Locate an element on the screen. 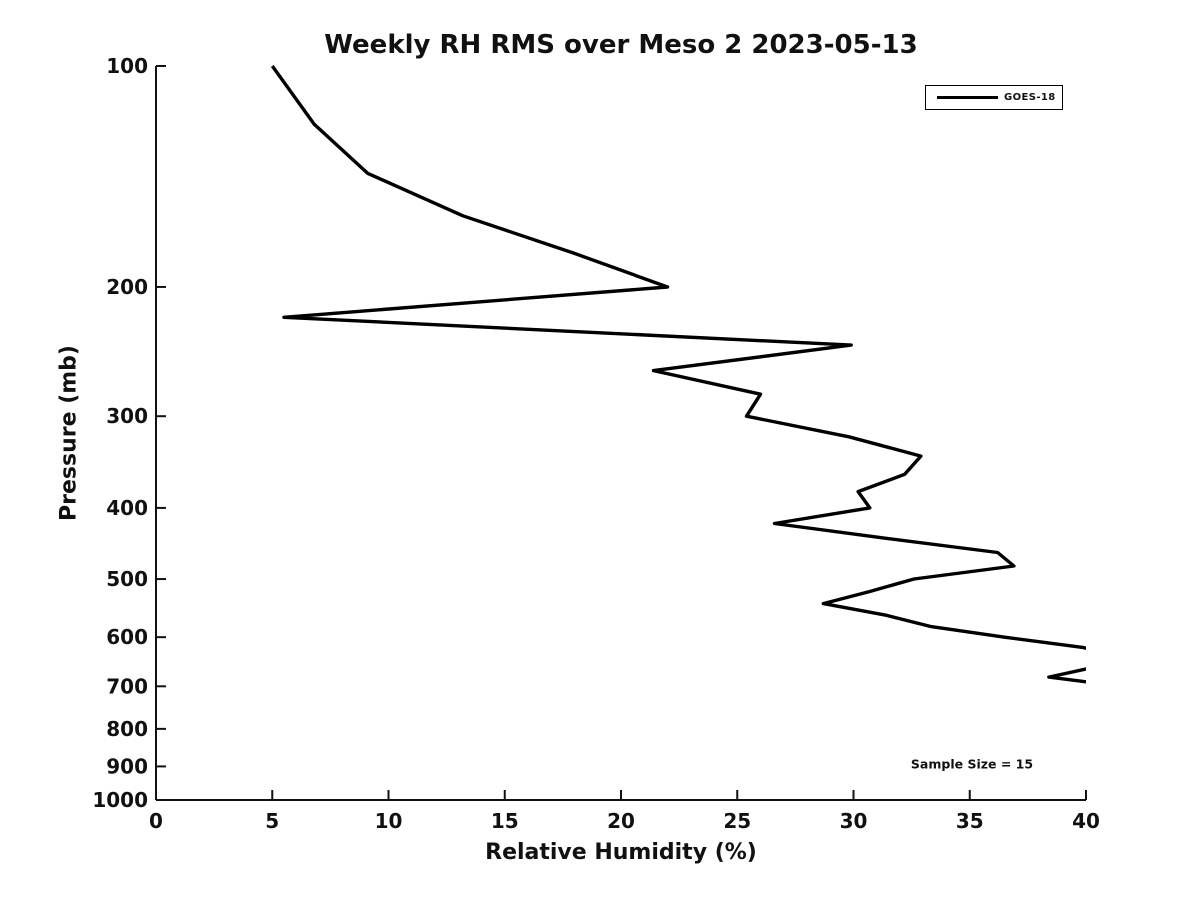  chart-title: Weekly RH RMS over Meso 2 2023-05-13 is located at coordinates (621, 45).